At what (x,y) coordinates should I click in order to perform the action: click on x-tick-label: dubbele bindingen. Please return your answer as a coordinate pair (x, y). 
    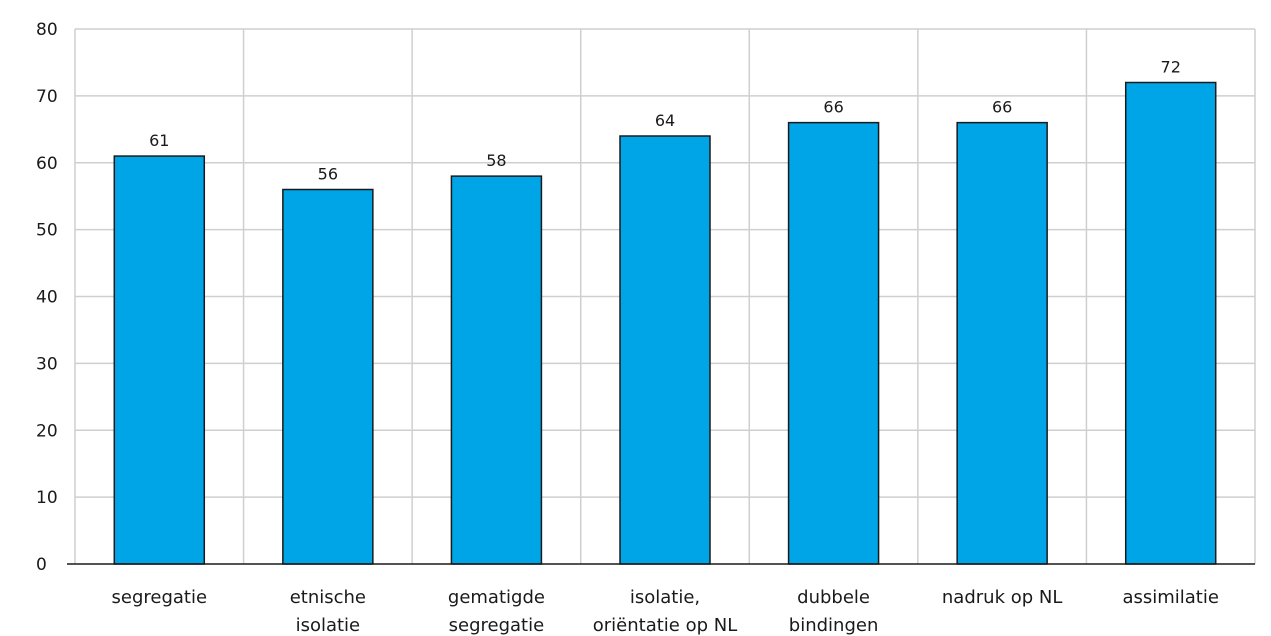
    Looking at the image, I should click on (834, 611).